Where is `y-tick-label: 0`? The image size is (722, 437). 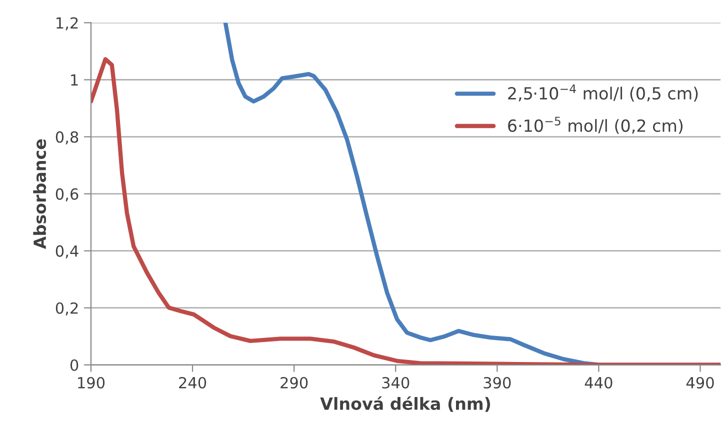 y-tick-label: 0 is located at coordinates (74, 365).